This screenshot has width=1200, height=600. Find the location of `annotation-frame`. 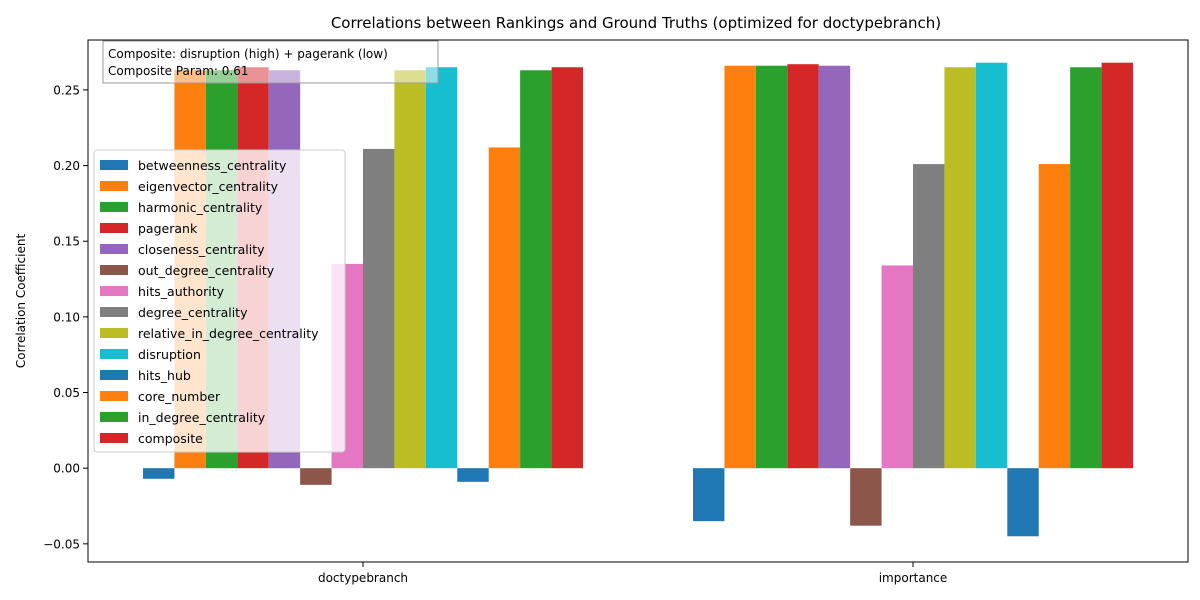

annotation-frame is located at coordinates (270, 62).